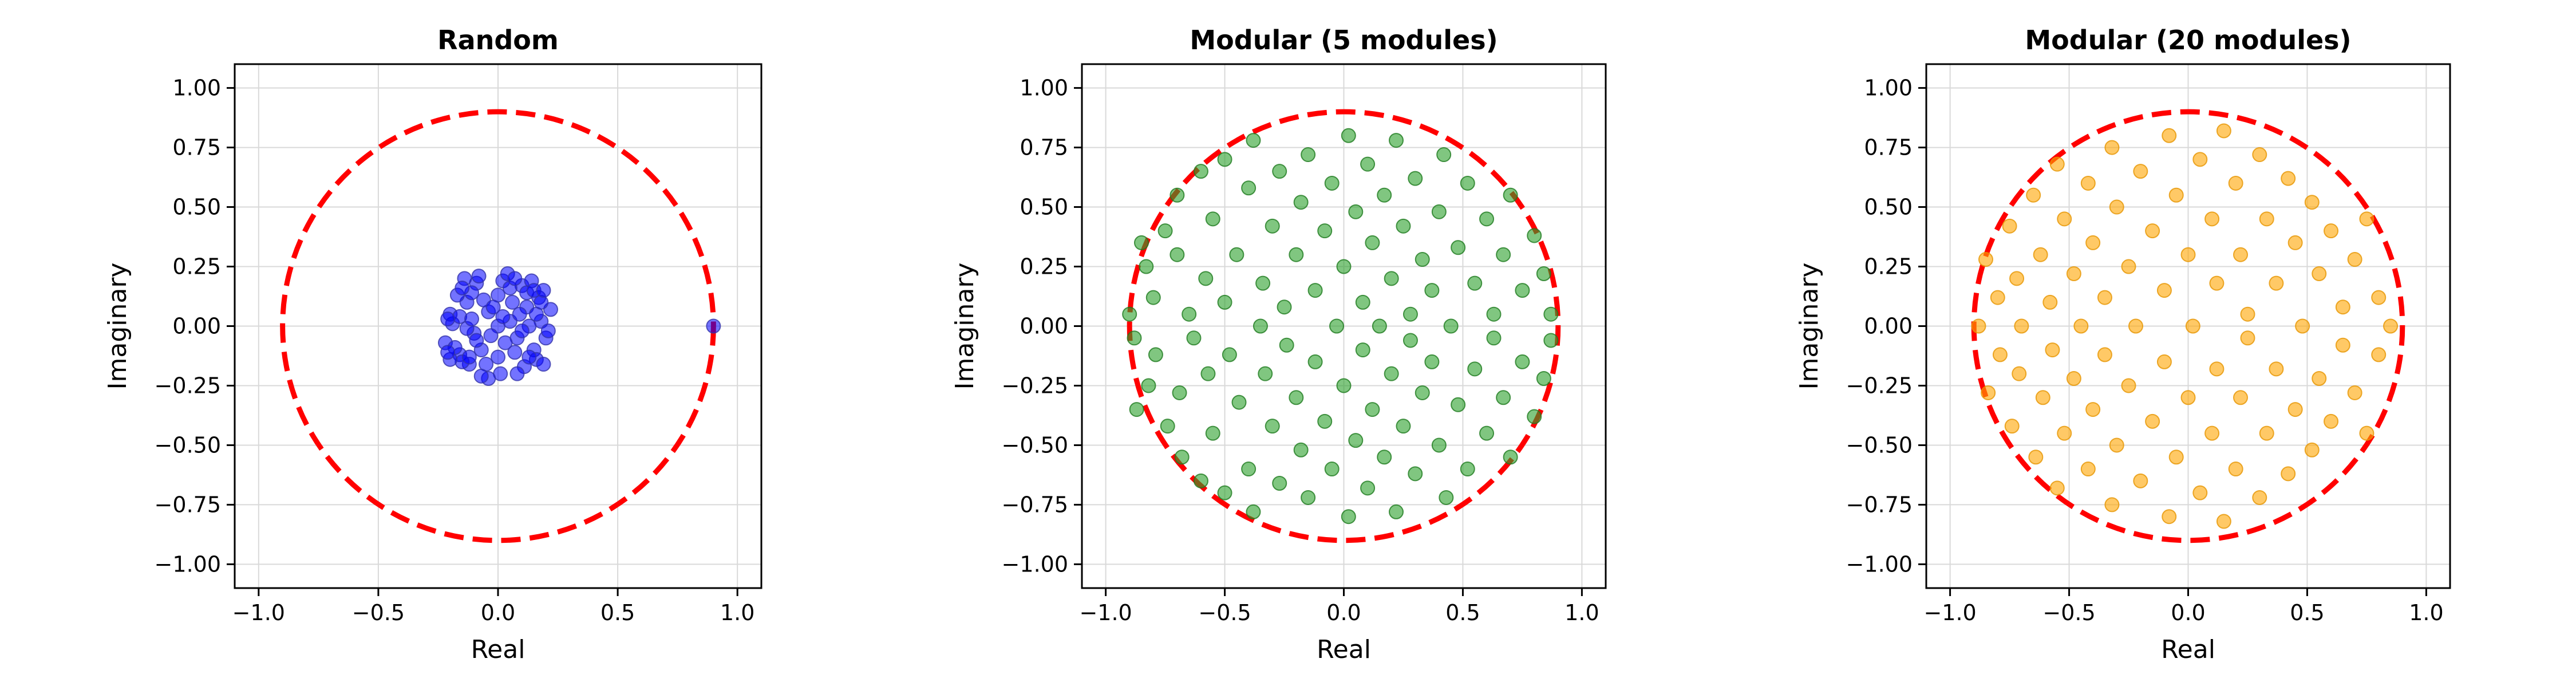 The width and height of the screenshot is (2576, 690). What do you see at coordinates (1888, 147) in the screenshot?
I see `y-tick-label: 0.75` at bounding box center [1888, 147].